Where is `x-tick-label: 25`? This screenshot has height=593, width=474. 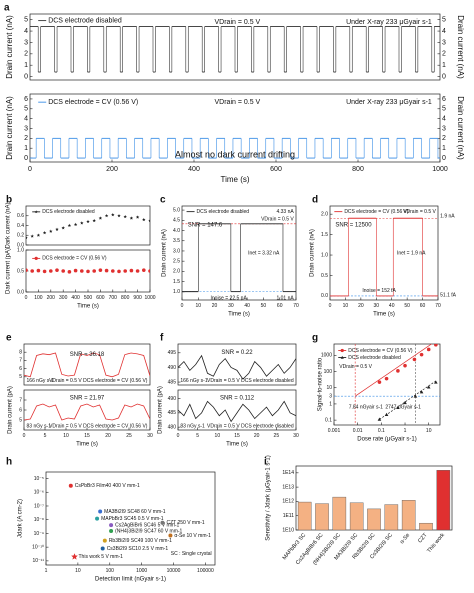
x-tick-label: 25 is located at coordinates (277, 436).